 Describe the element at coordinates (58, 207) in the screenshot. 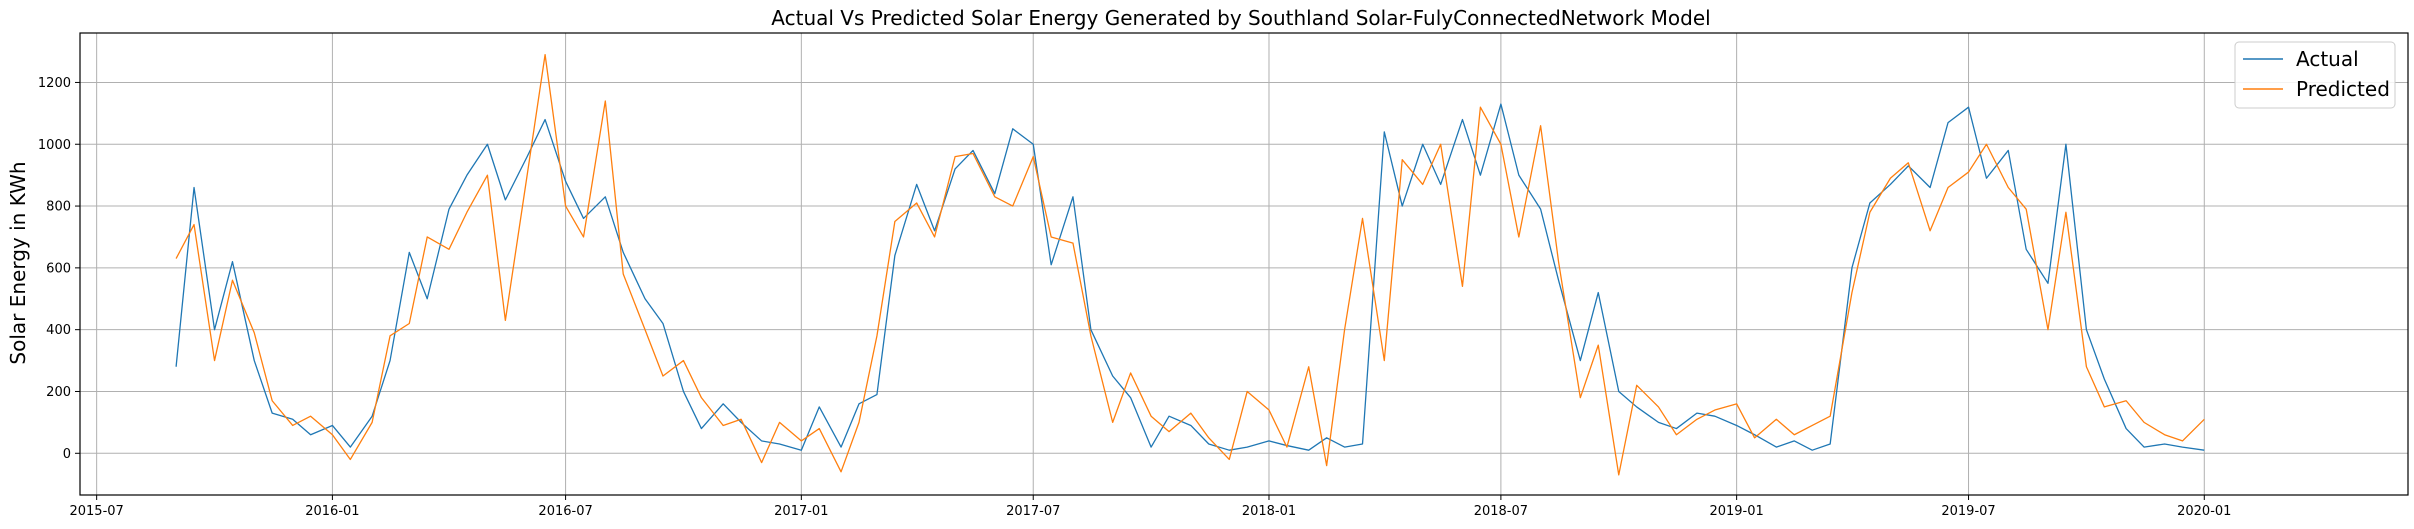

I see `y-tick-label: 800` at that location.